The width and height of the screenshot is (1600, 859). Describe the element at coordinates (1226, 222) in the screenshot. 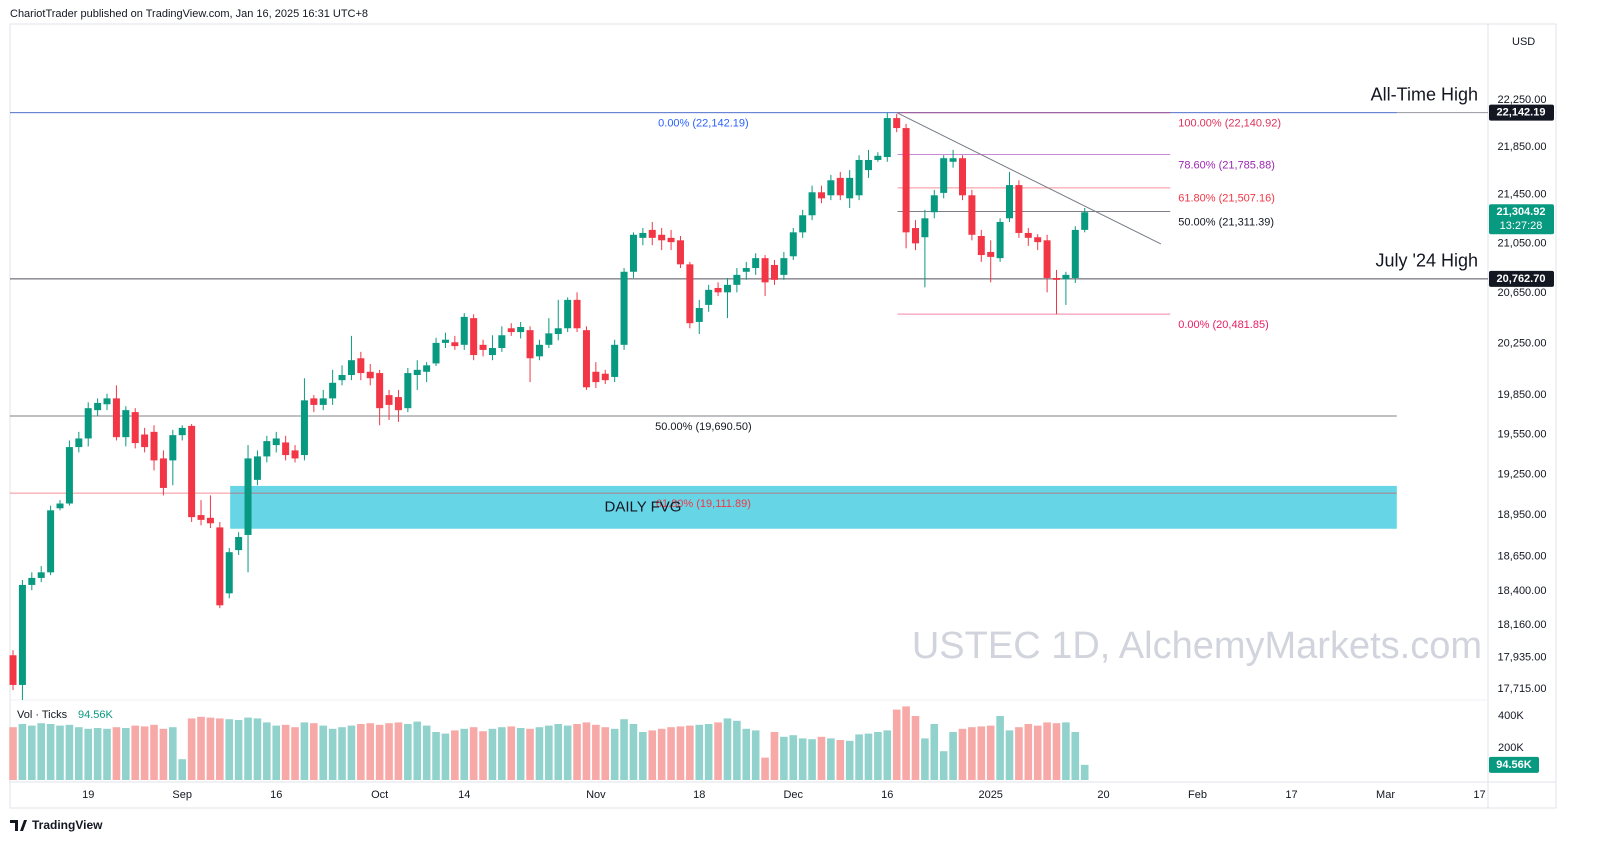

I see `fib-label: 50.00% (21,311.39)` at that location.